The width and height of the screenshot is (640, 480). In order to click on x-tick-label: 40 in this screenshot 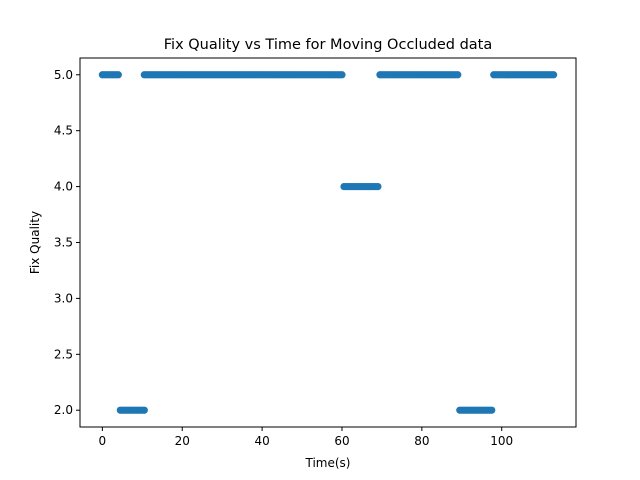, I will do `click(261, 441)`.